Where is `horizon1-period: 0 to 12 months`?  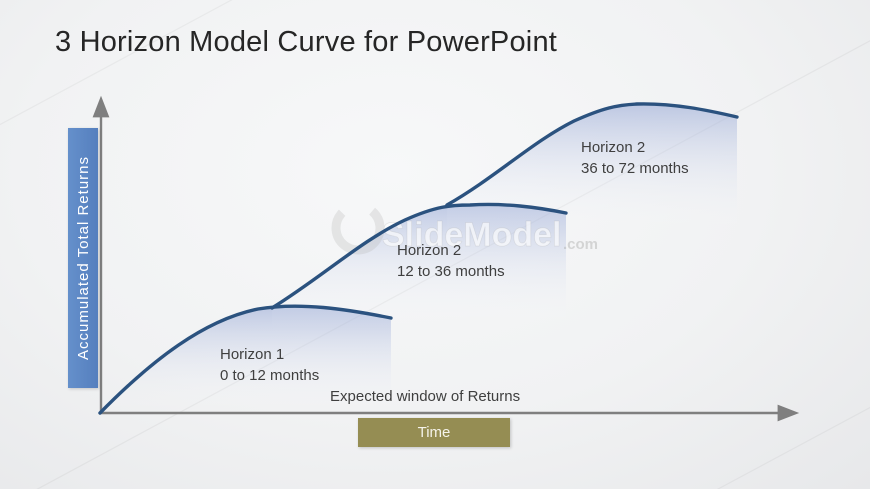 horizon1-period: 0 to 12 months is located at coordinates (270, 375).